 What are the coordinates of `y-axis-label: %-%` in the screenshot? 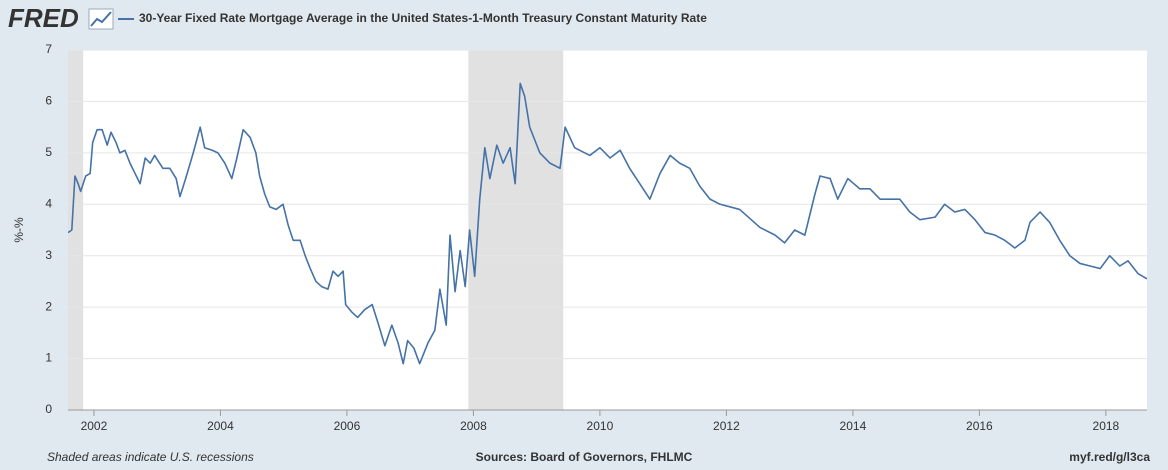 It's located at (19, 230).